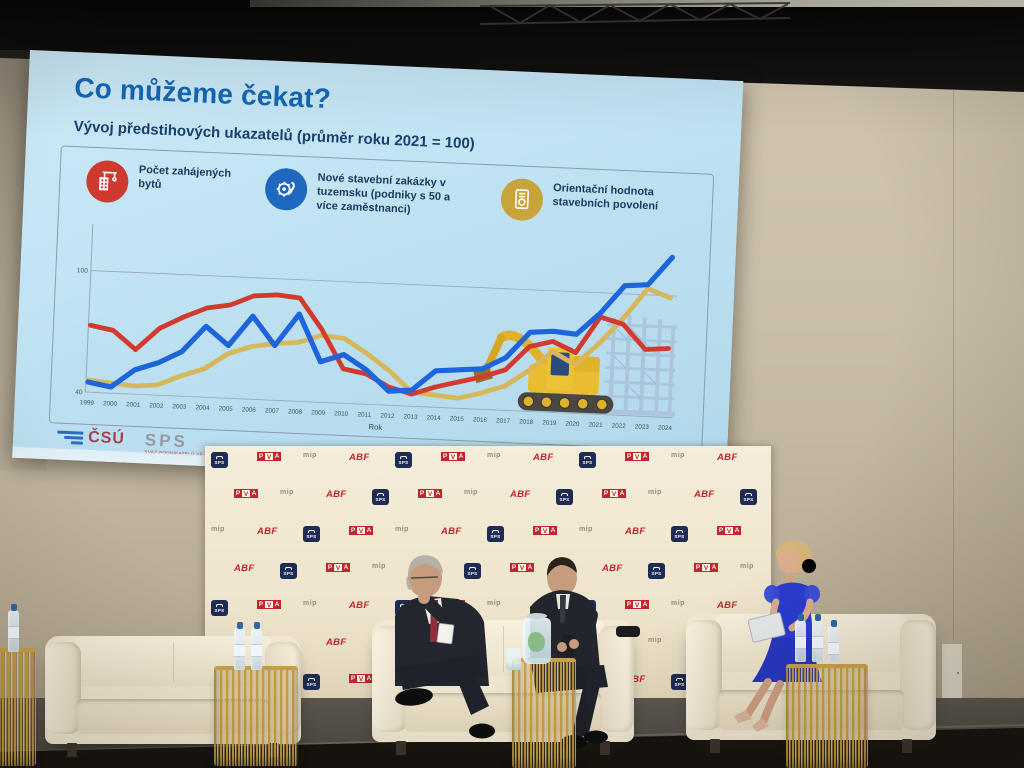 The image size is (1024, 768). What do you see at coordinates (364, 415) in the screenshot?
I see `svg-text: 2011` at bounding box center [364, 415].